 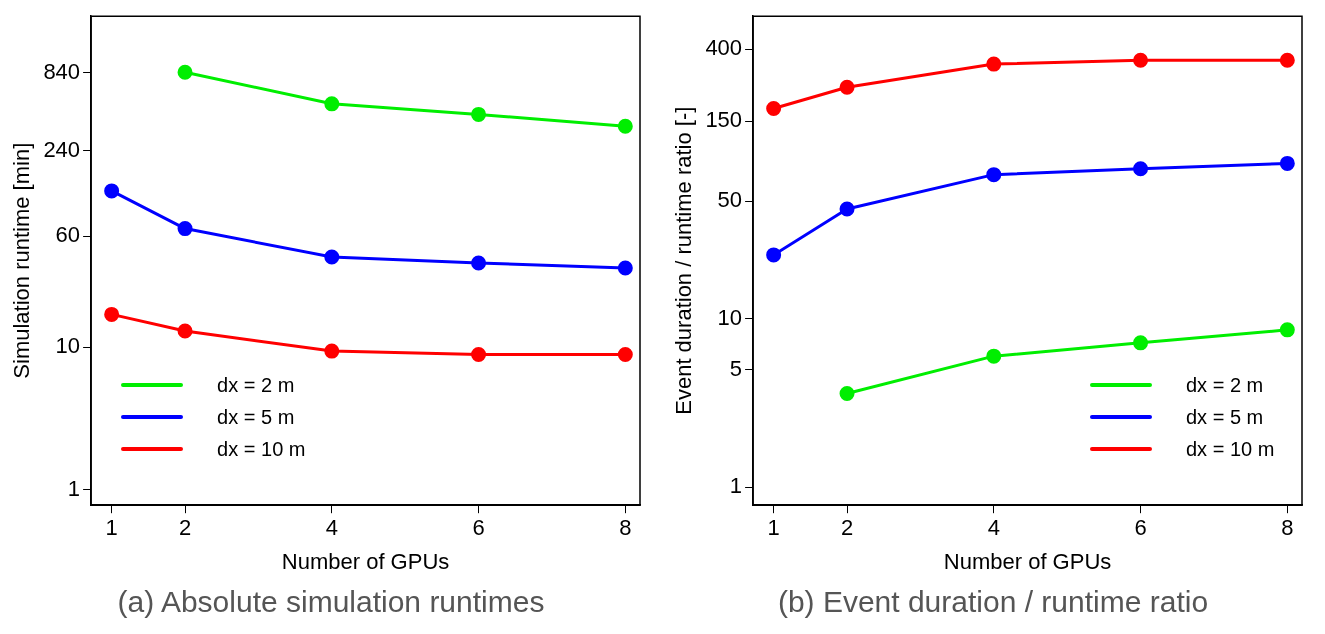 What do you see at coordinates (684, 260) in the screenshot?
I see `y-axis-title: Event duration / runtime ratio [-]` at bounding box center [684, 260].